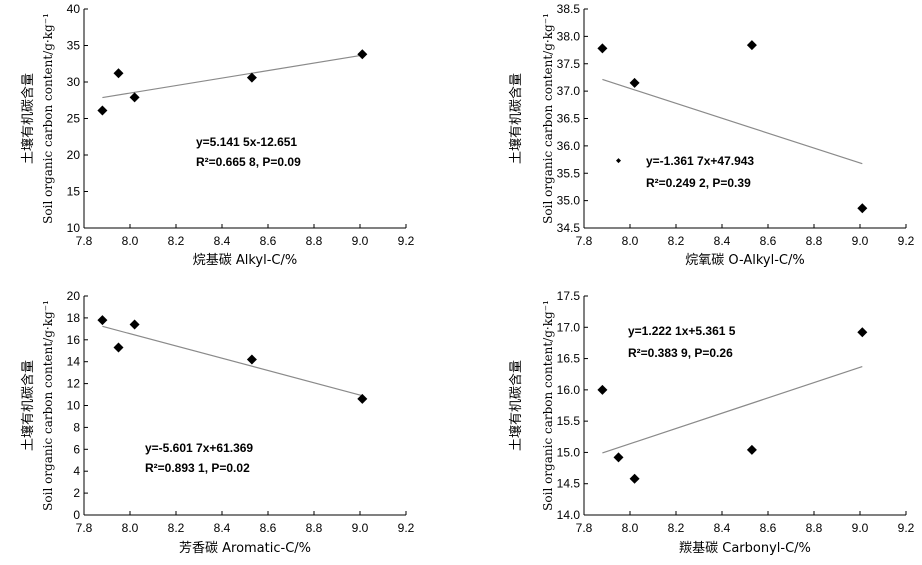 This screenshot has width=922, height=565. Describe the element at coordinates (248, 162) in the screenshot. I see `r-squared-label: R²=0.665 8, P=0.09` at that location.